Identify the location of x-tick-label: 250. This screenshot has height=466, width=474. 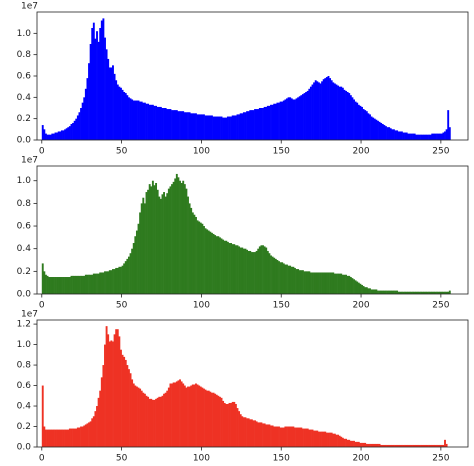
(440, 459).